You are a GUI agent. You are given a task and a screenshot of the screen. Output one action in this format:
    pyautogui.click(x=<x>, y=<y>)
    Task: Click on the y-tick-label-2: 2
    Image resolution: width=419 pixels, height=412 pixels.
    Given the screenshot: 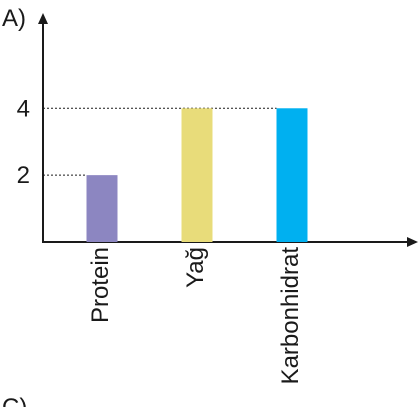 What is the action you would take?
    pyautogui.click(x=23, y=175)
    